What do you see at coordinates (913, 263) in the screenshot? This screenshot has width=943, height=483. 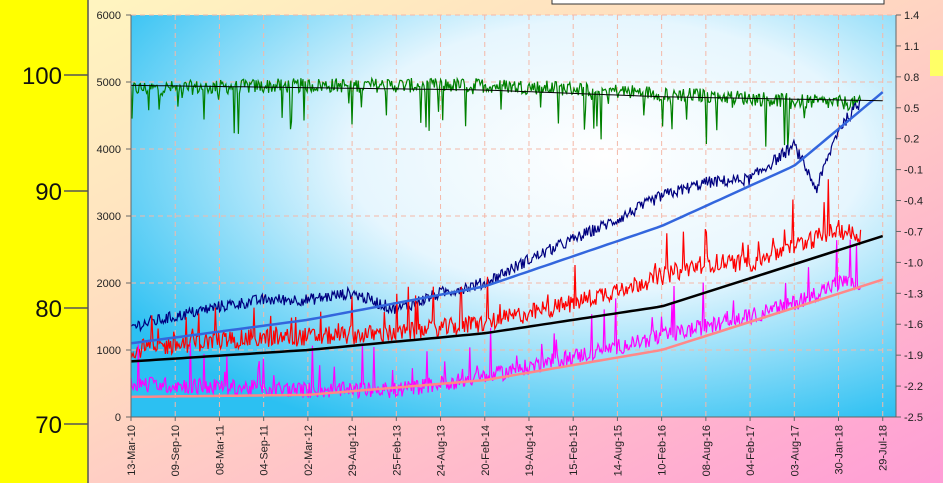 I see `right-tick-label: -1.0` at bounding box center [913, 263].